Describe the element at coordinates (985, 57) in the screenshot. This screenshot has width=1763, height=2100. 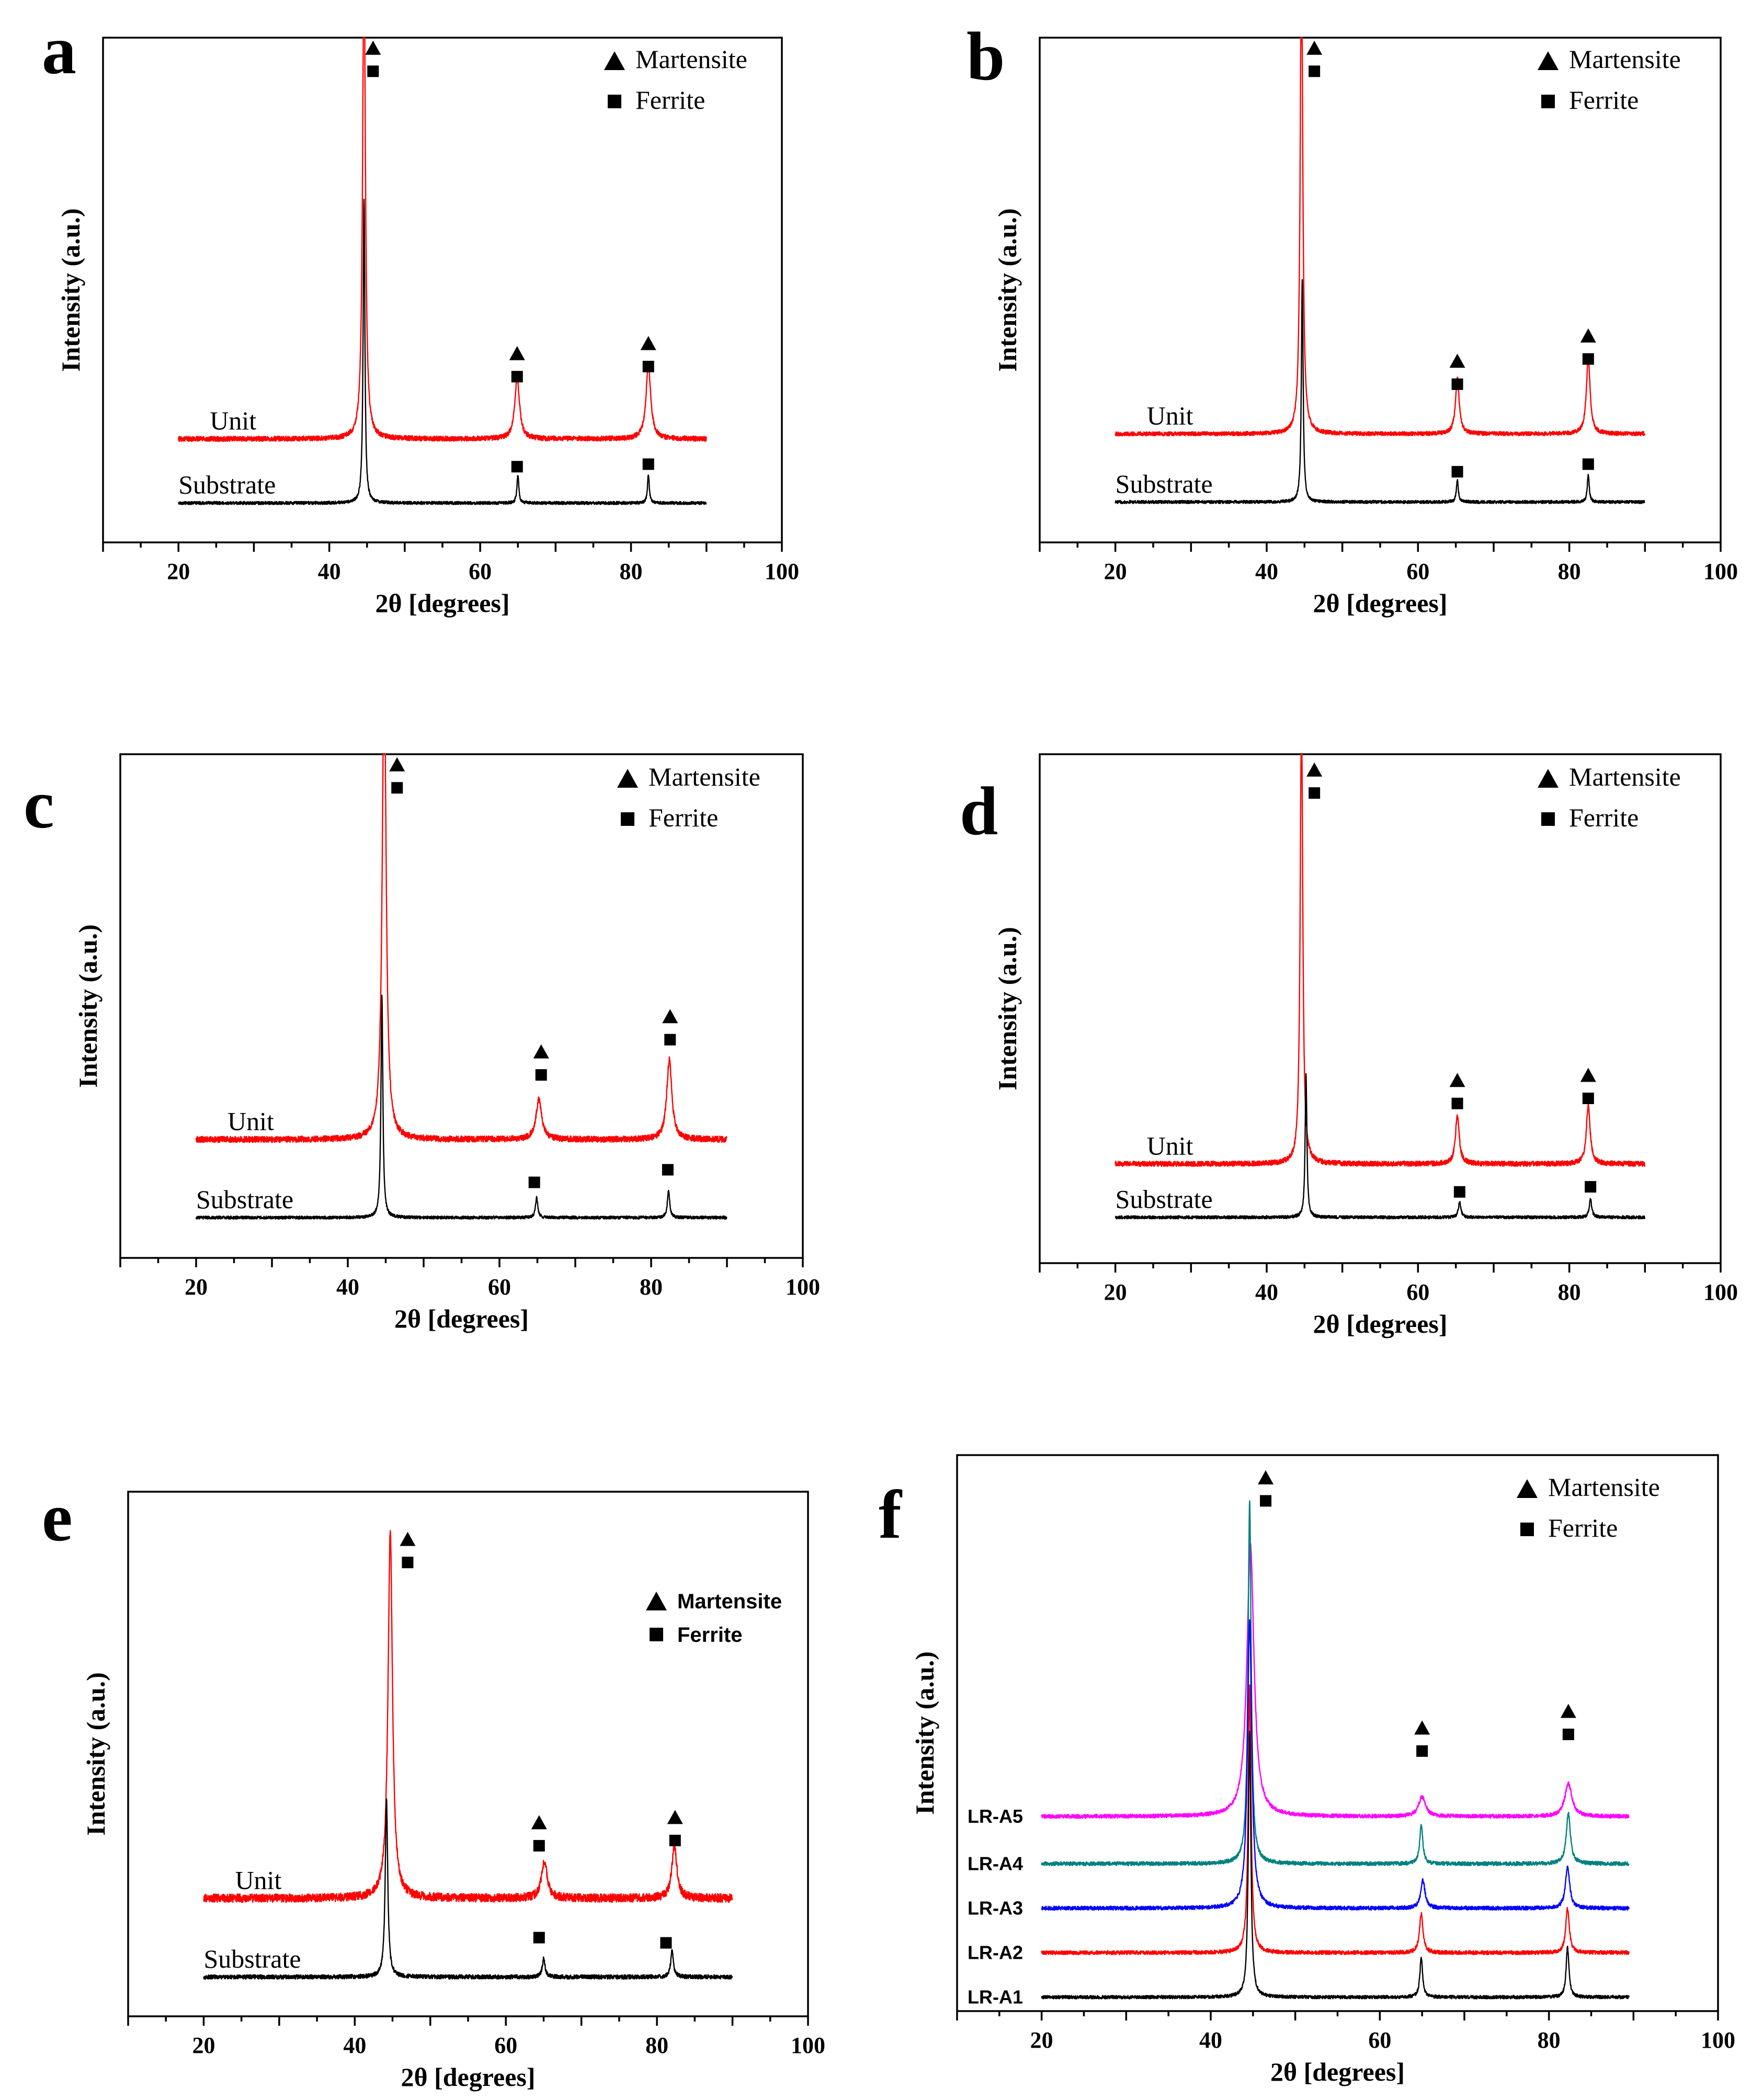
I see `panel-letter: b` at that location.